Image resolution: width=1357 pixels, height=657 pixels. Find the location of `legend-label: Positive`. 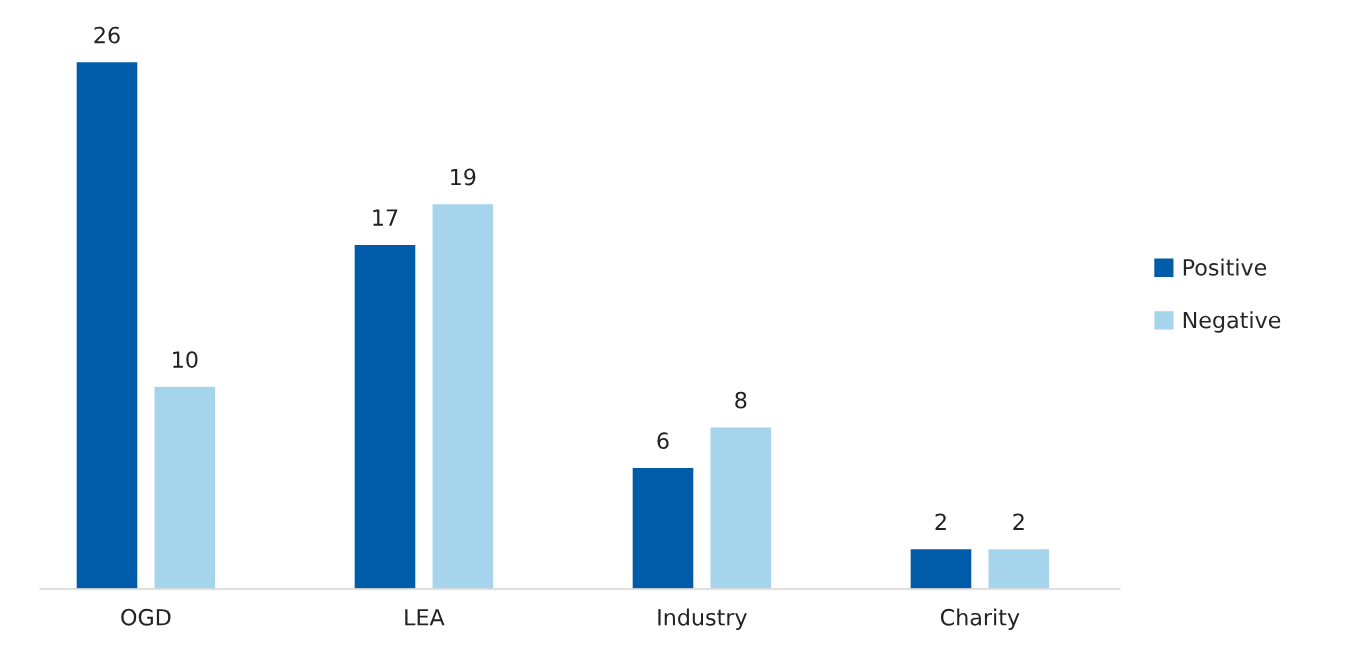

legend-label: Positive is located at coordinates (1225, 267).